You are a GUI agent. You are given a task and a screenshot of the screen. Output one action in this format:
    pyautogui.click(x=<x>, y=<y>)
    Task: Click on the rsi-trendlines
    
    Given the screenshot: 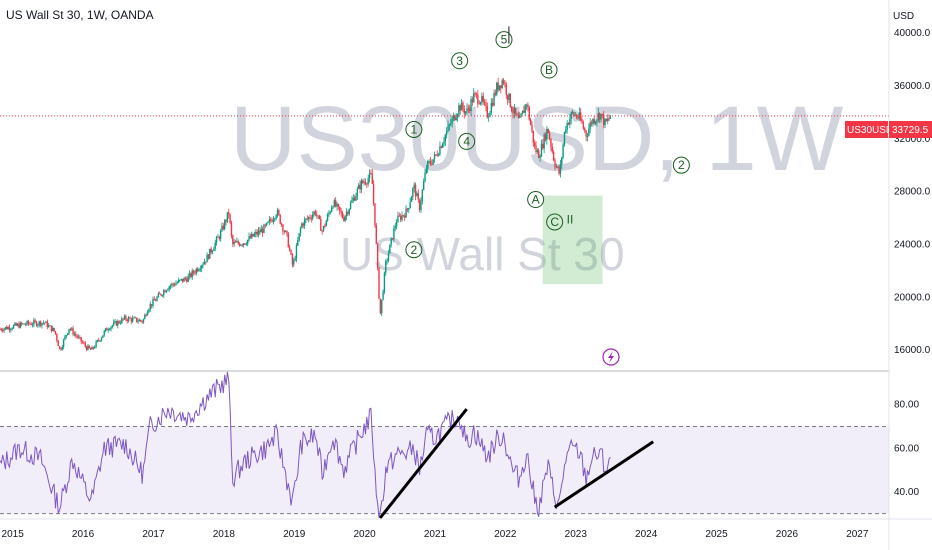 What is the action you would take?
    pyautogui.click(x=516, y=463)
    